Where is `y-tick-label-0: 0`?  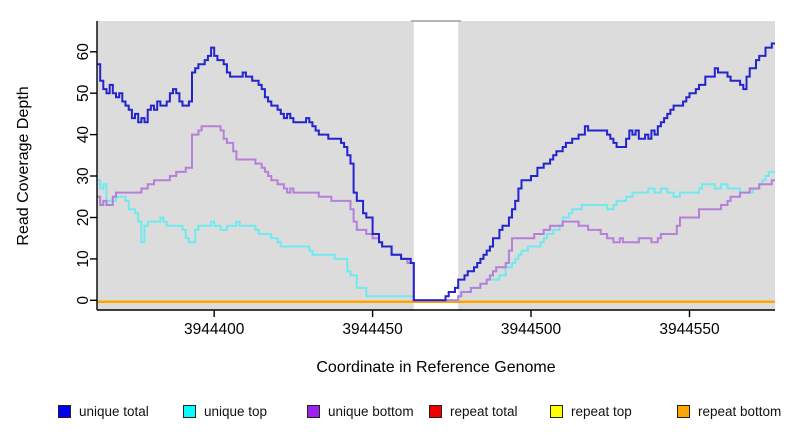
y-tick-label-0: 0 is located at coordinates (83, 300).